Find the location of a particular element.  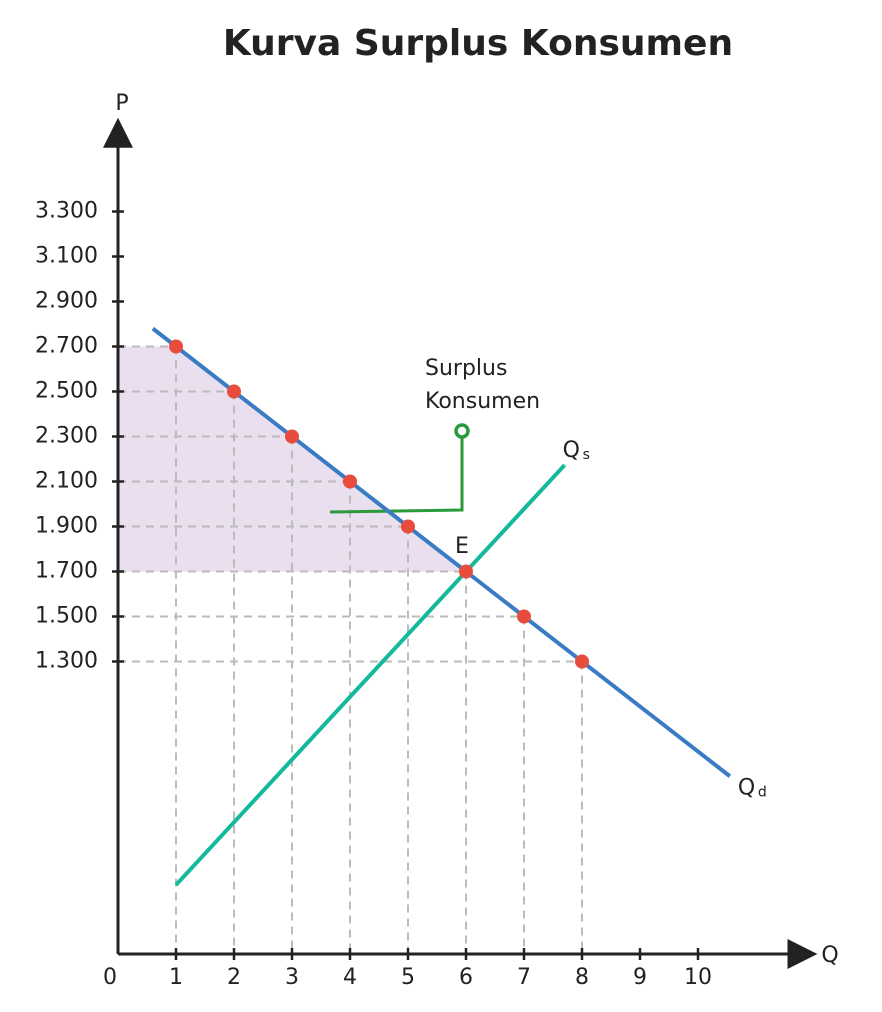

x-tick-label: 8 is located at coordinates (582, 977).